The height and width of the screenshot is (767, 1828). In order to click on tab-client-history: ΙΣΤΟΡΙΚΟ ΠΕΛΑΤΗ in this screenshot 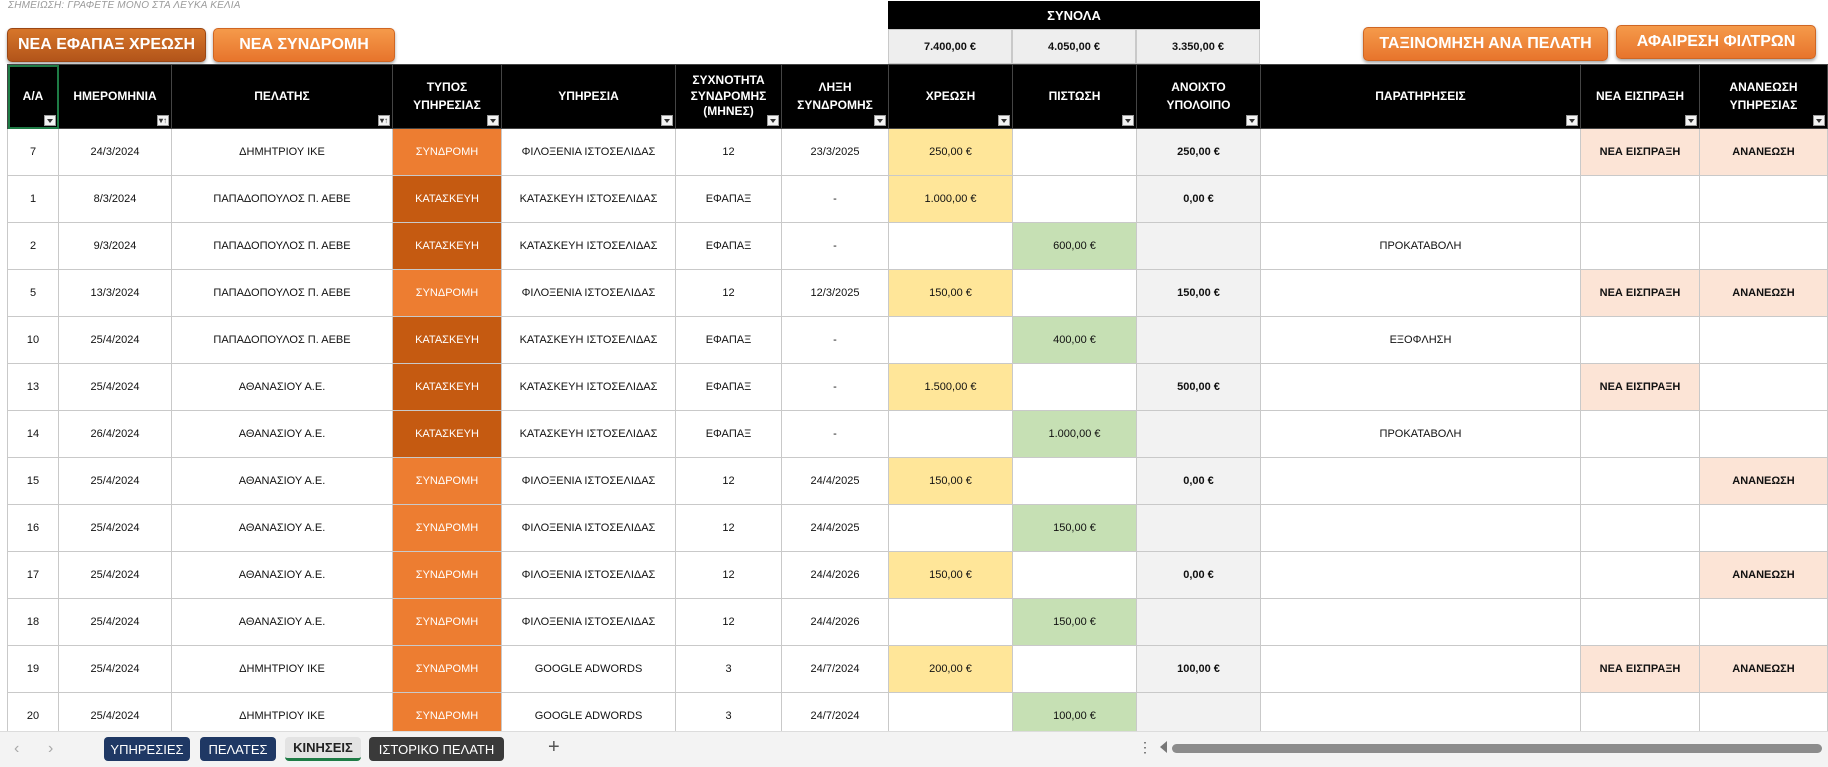, I will do `click(436, 749)`.